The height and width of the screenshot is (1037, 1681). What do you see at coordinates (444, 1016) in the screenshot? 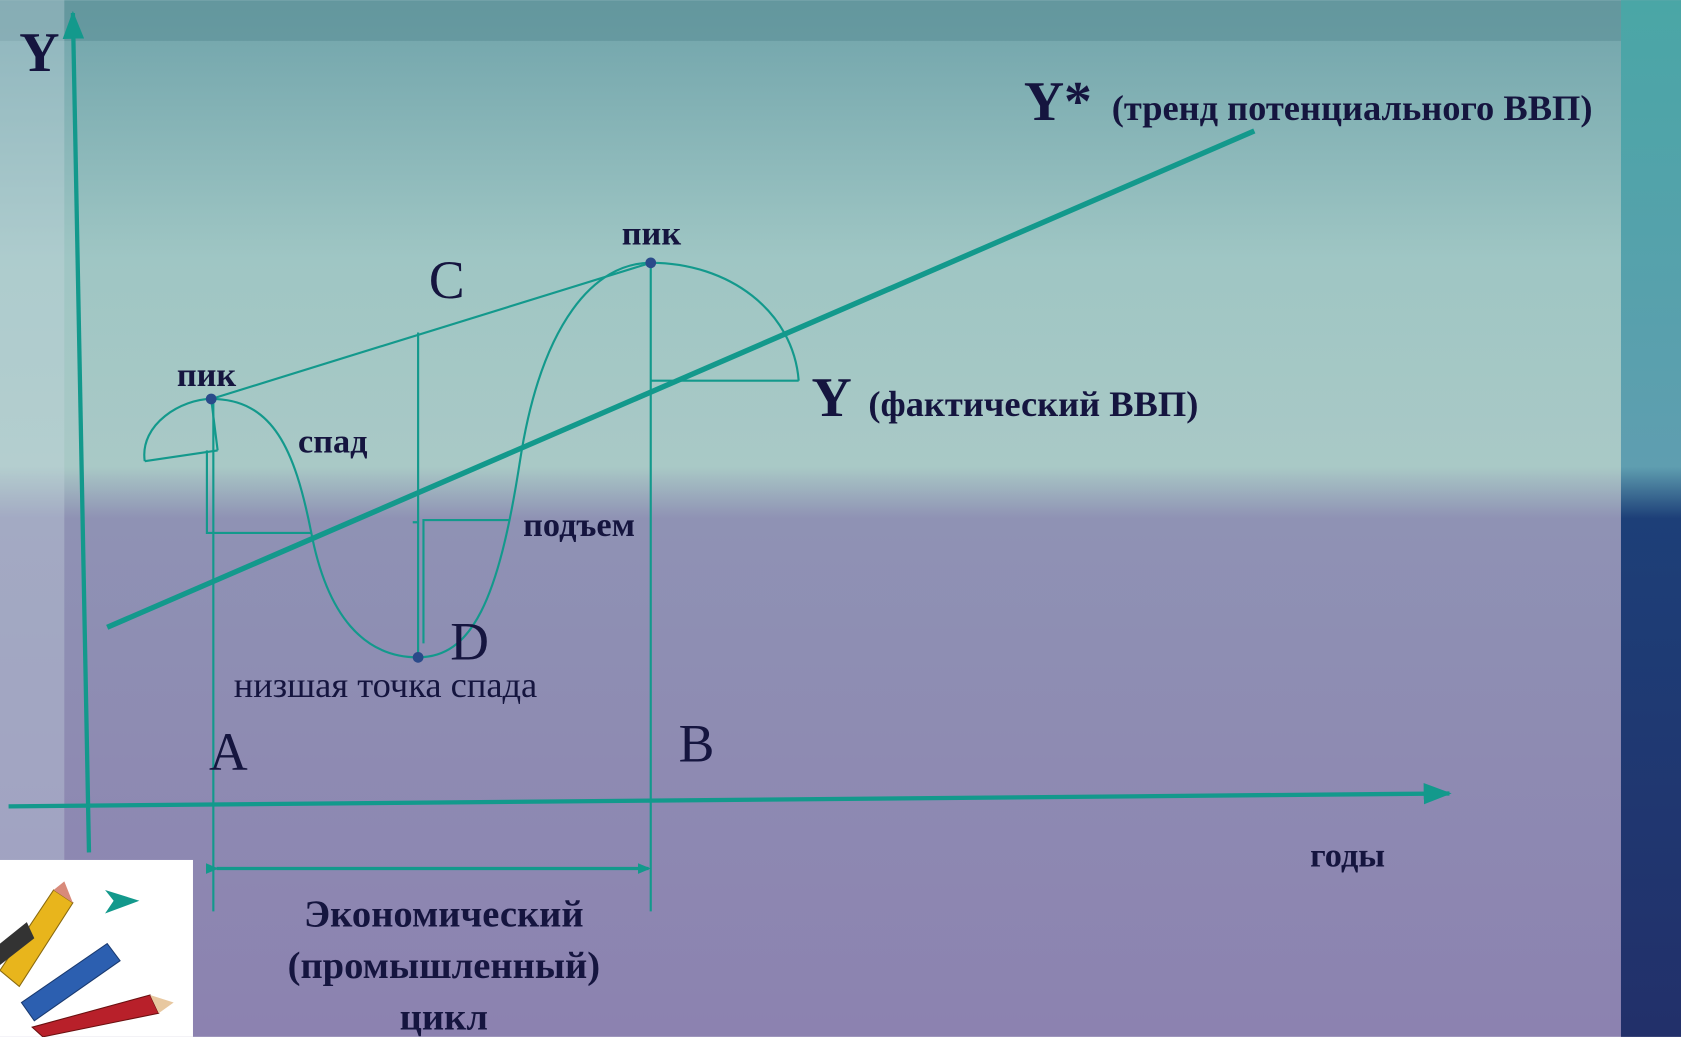
I see `cycle-label: цикл` at bounding box center [444, 1016].